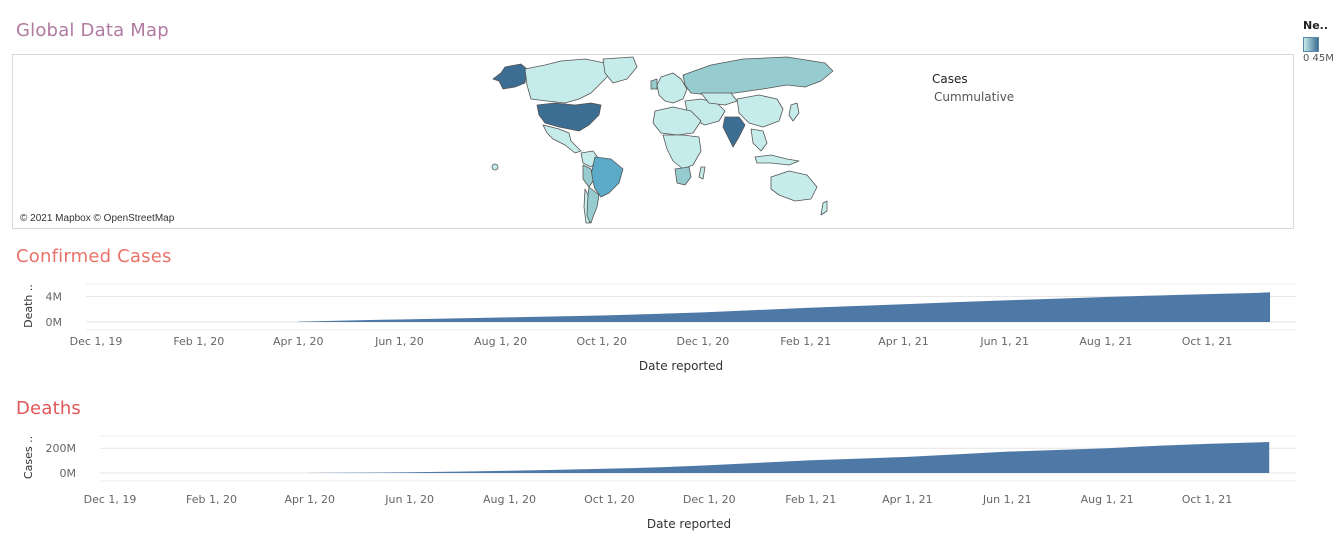 This screenshot has height=550, width=1338. What do you see at coordinates (903, 341) in the screenshot?
I see `confirmed-x-tick-label: Apr 1, 21` at bounding box center [903, 341].